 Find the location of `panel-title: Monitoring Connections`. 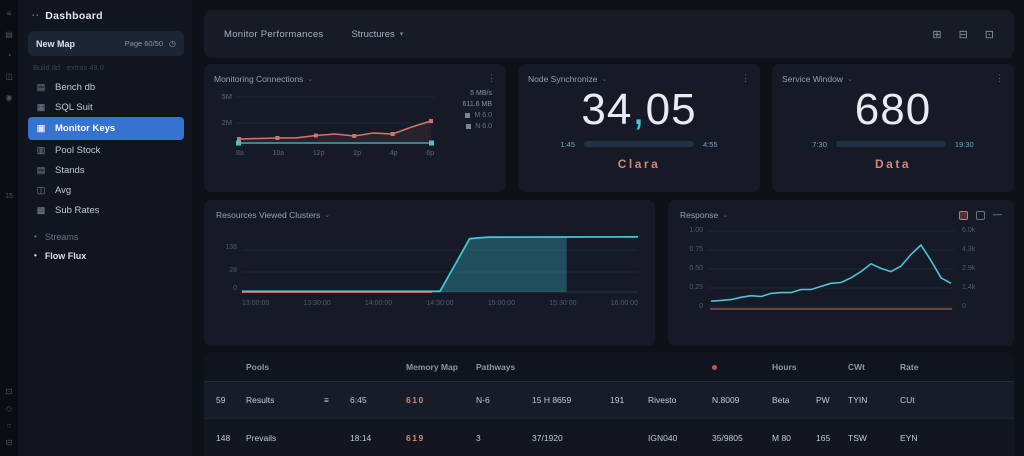

panel-title: Monitoring Connections is located at coordinates (259, 78).